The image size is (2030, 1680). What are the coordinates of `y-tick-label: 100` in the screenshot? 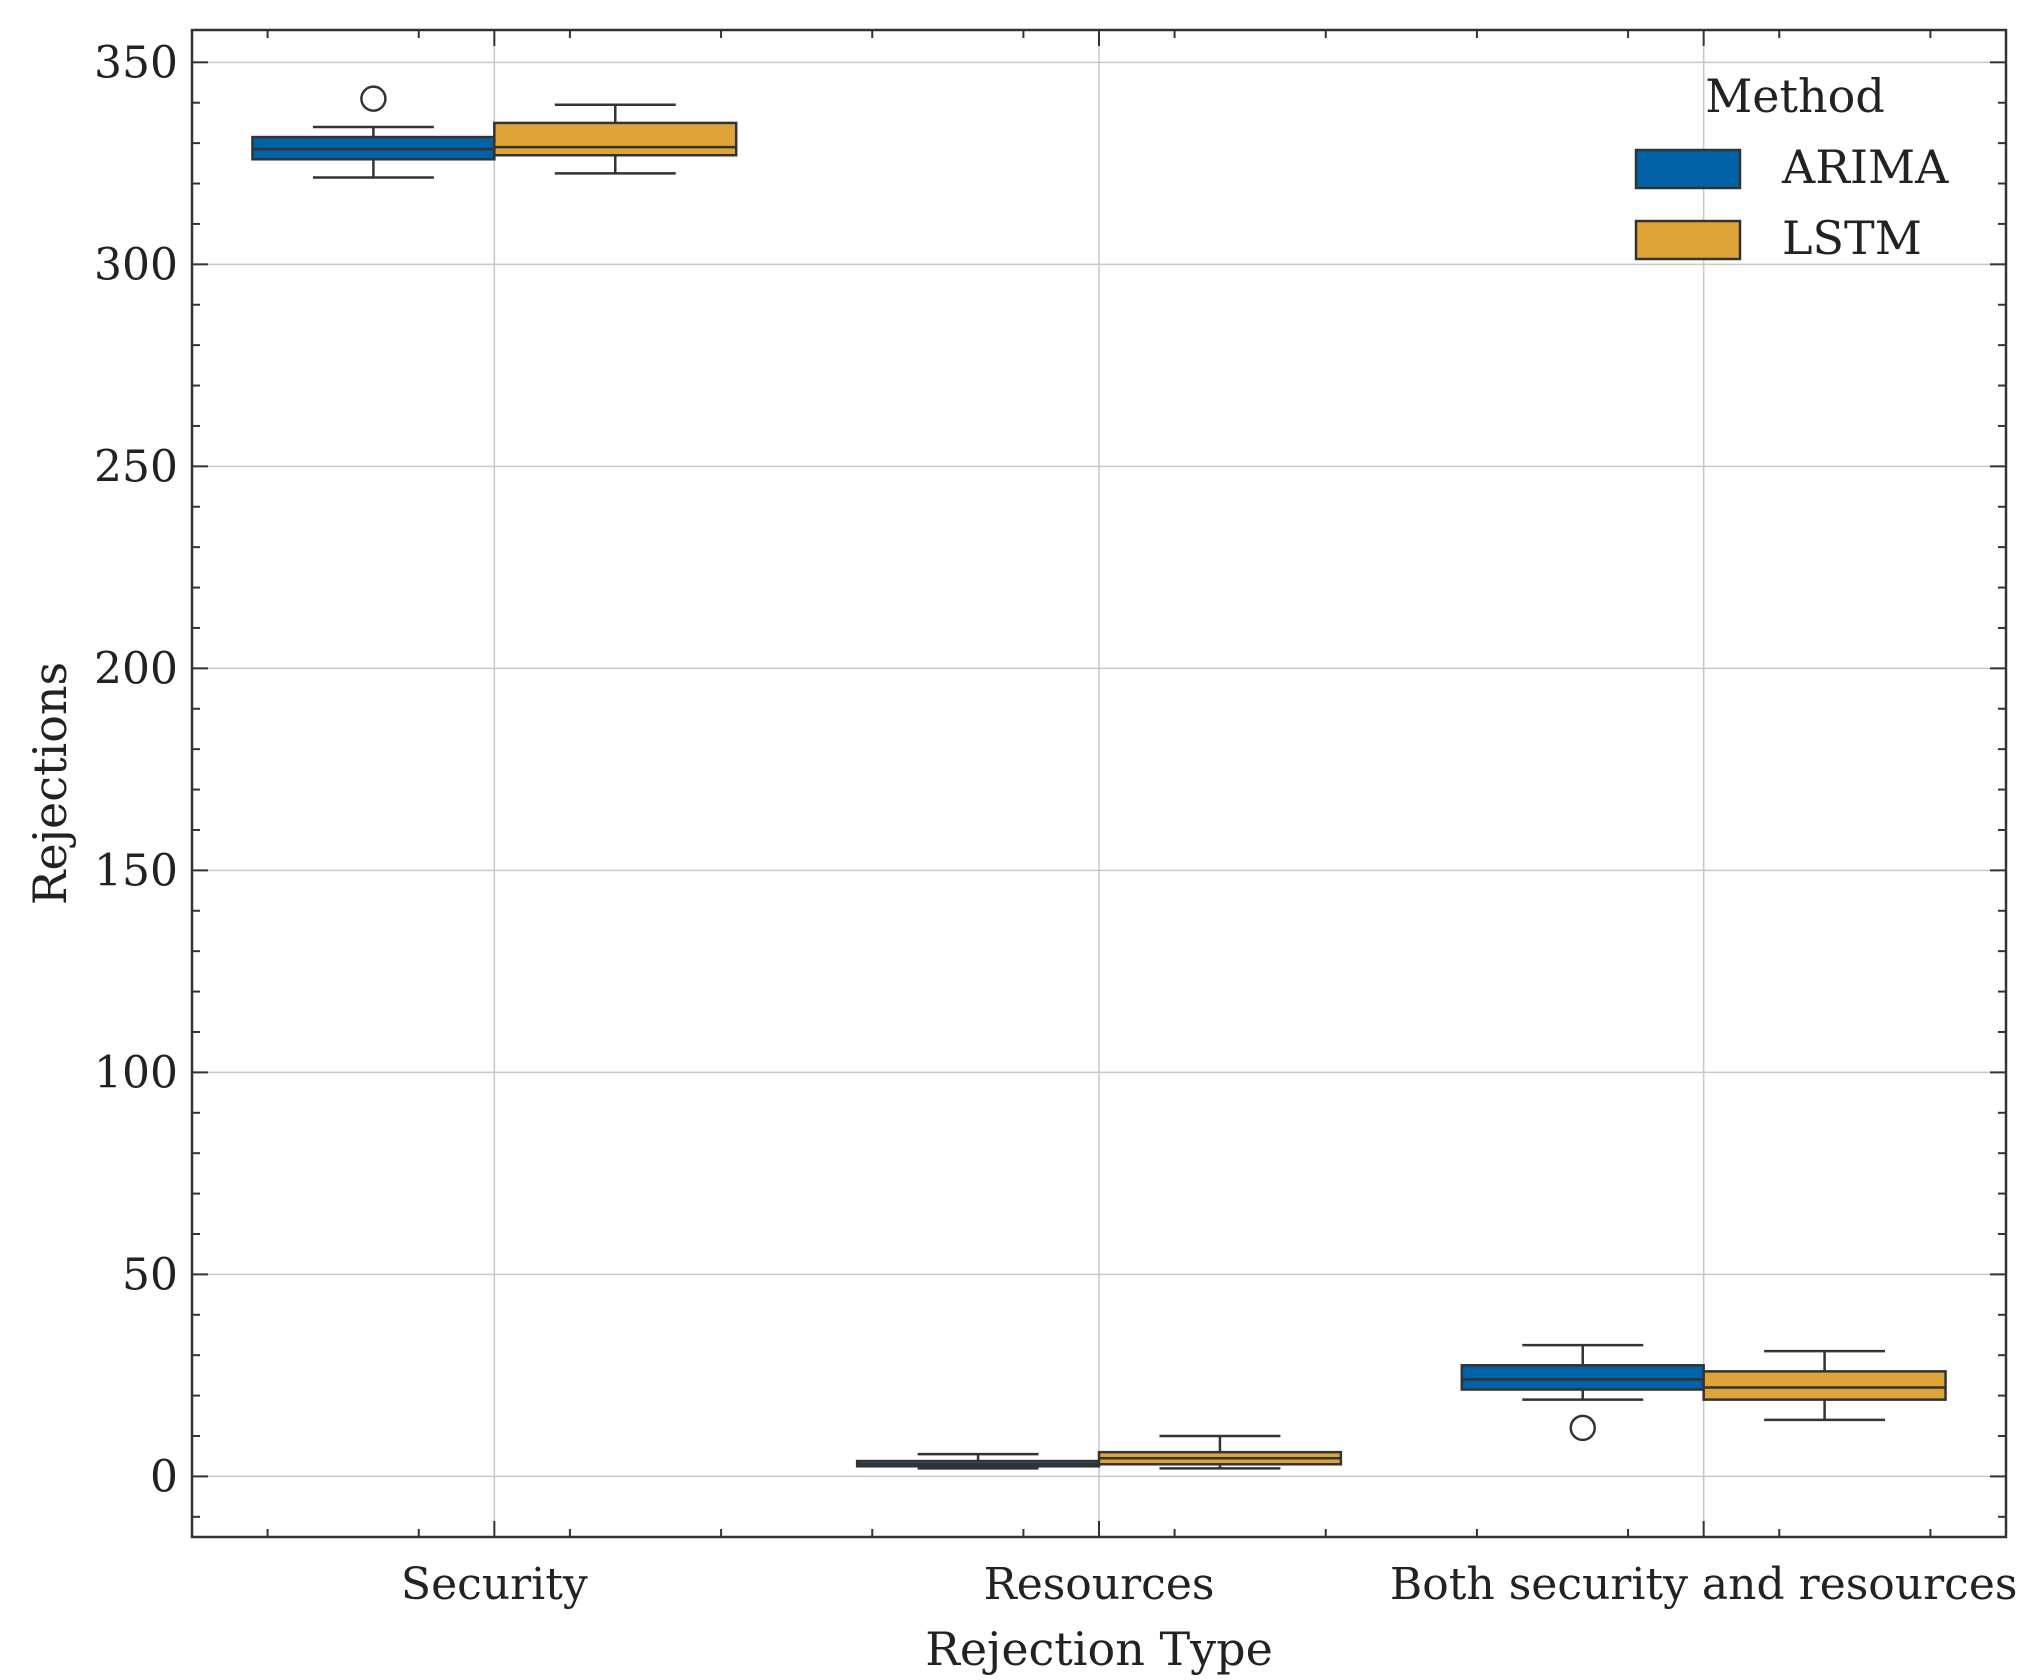 It's located at (136, 1072).